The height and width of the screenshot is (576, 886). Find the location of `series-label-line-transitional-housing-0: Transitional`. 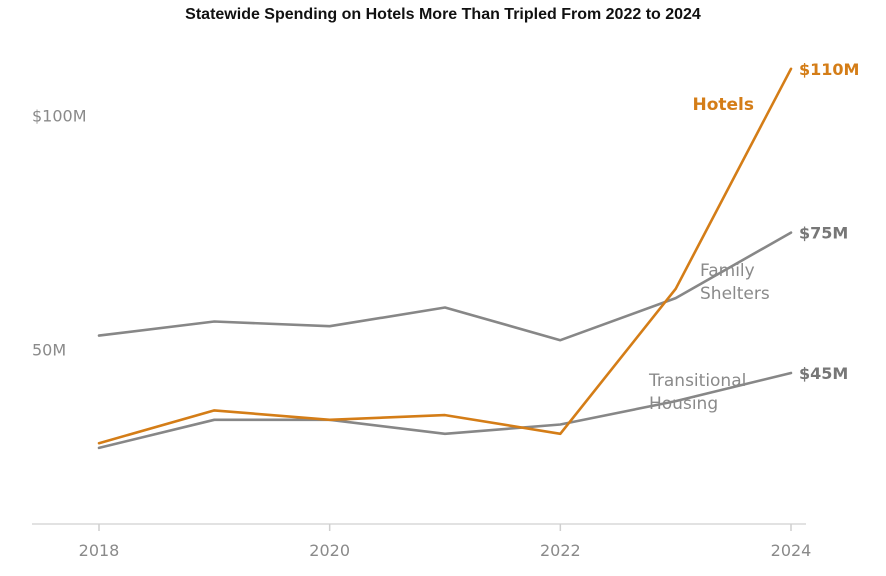

series-label-line-transitional-housing-0: Transitional is located at coordinates (697, 381).